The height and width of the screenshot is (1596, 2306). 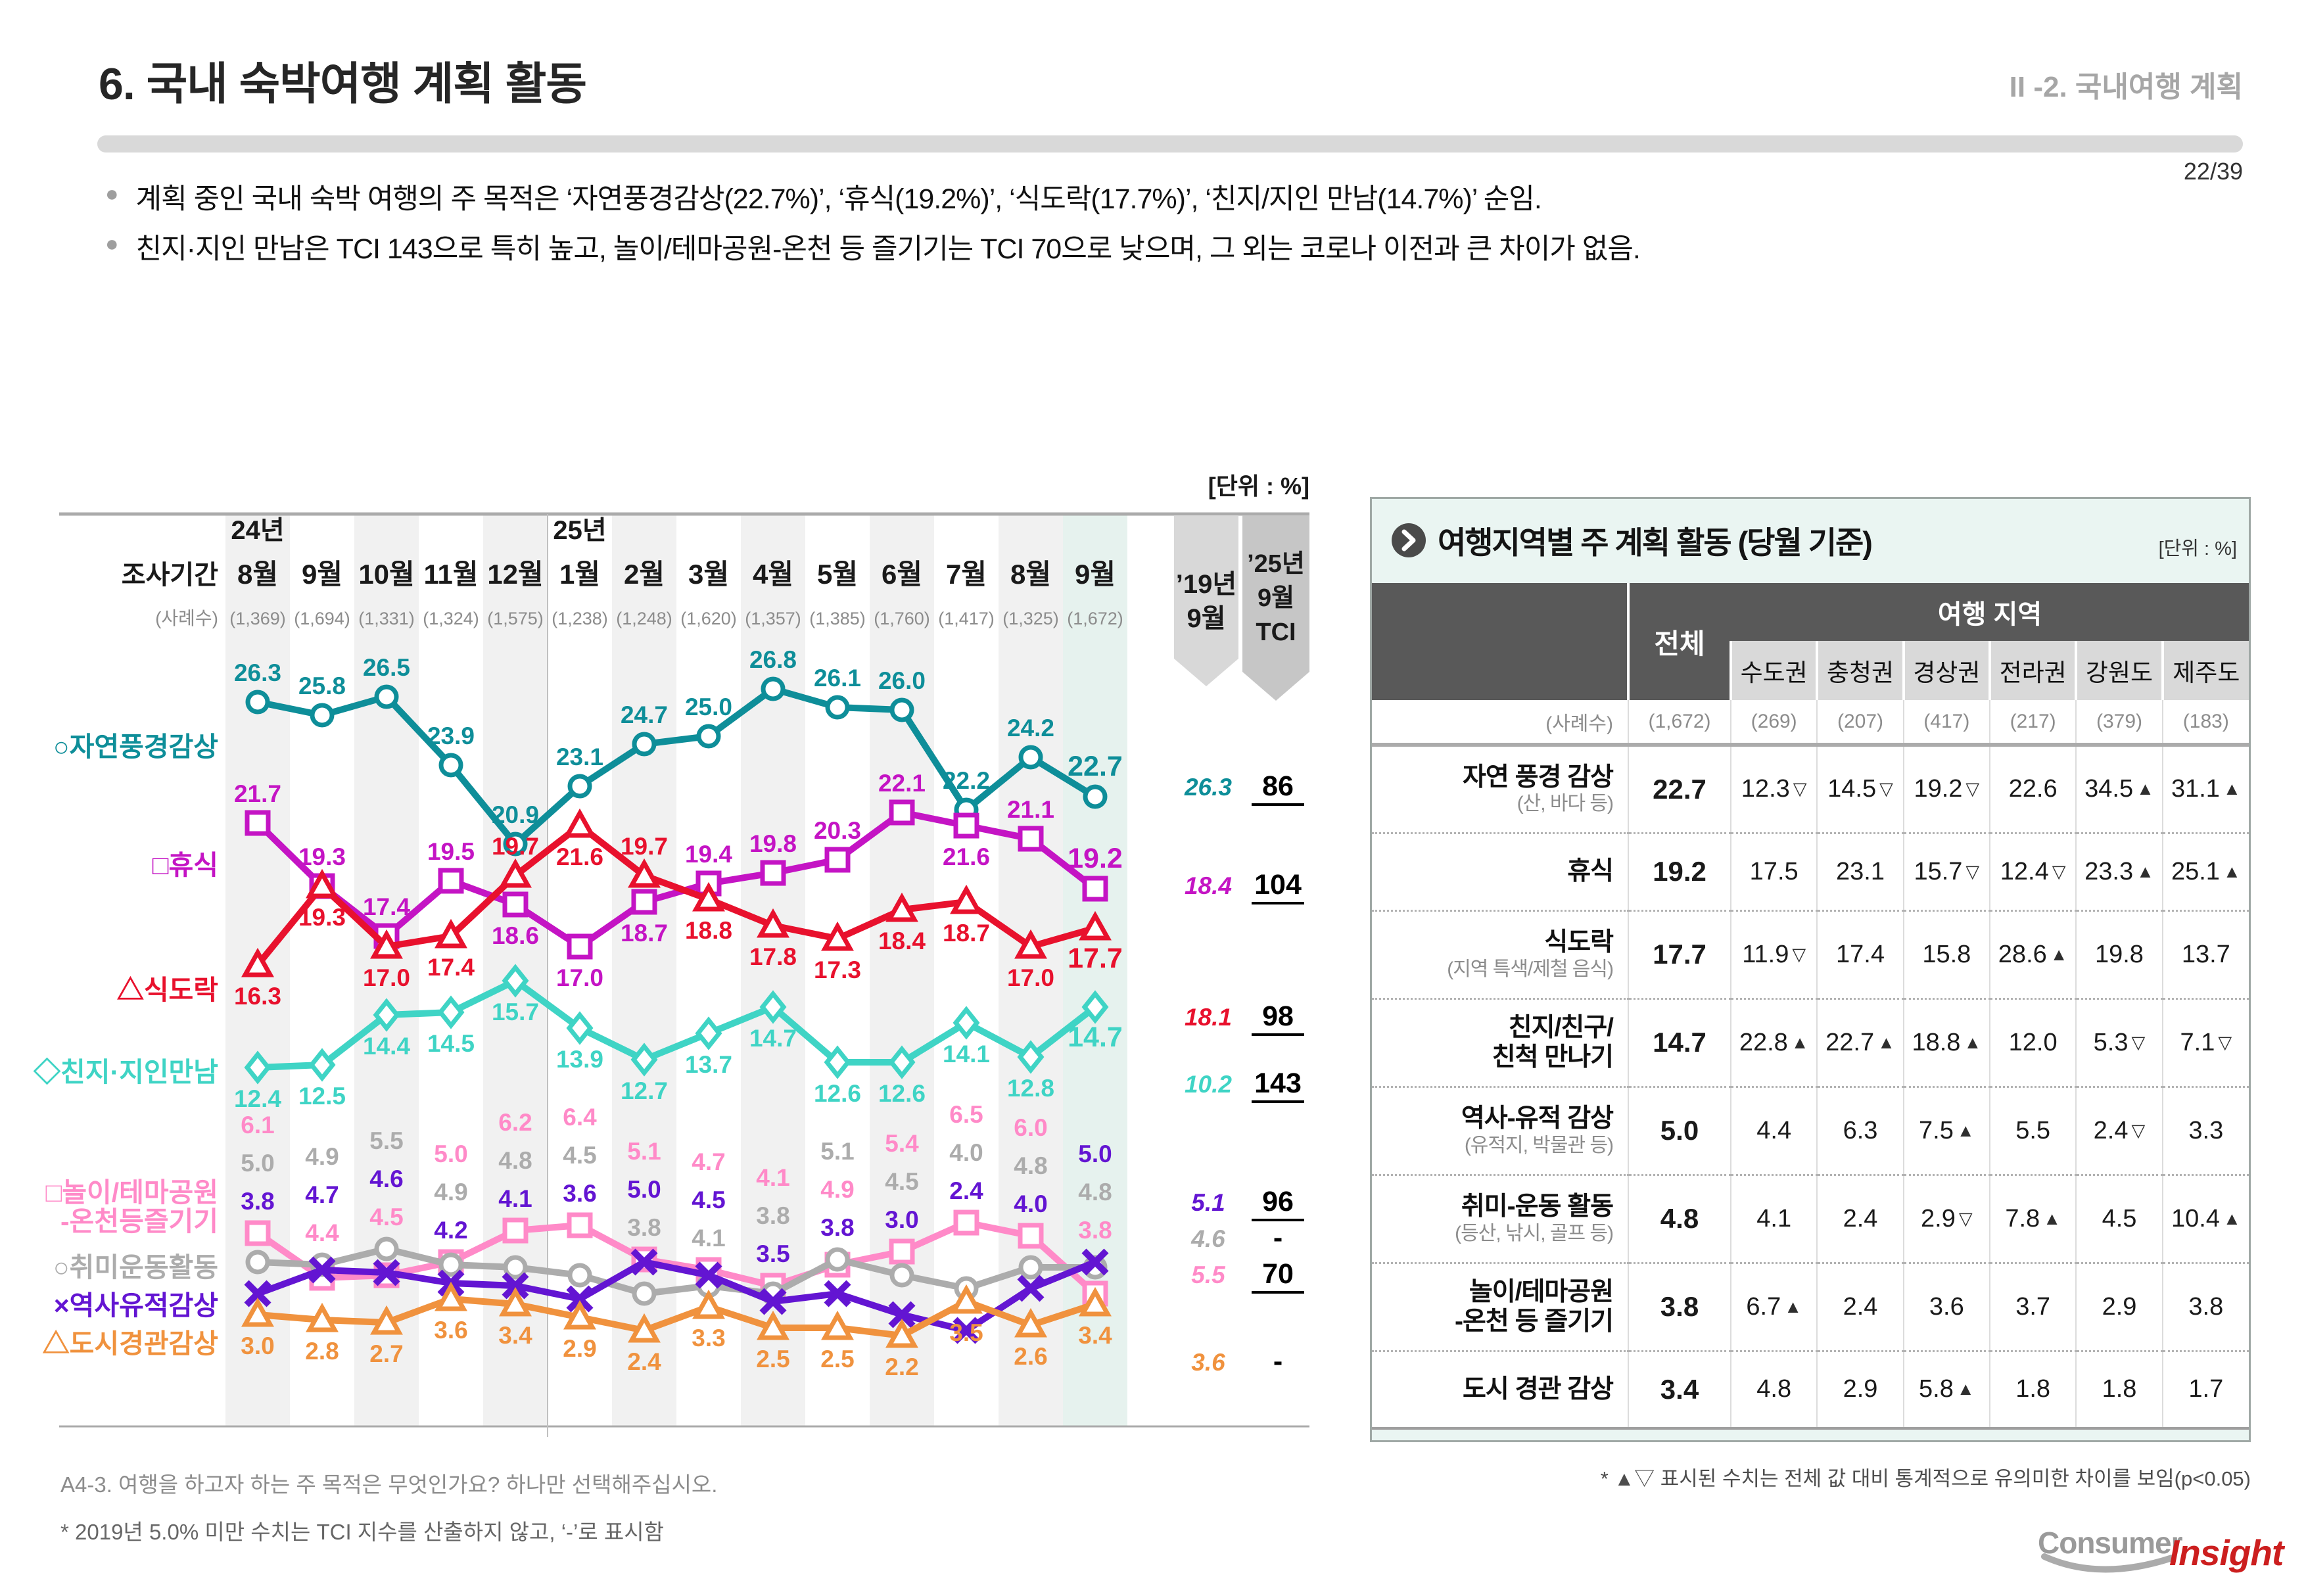 I want to click on region-value: 3.8, so click(x=2205, y=1306).